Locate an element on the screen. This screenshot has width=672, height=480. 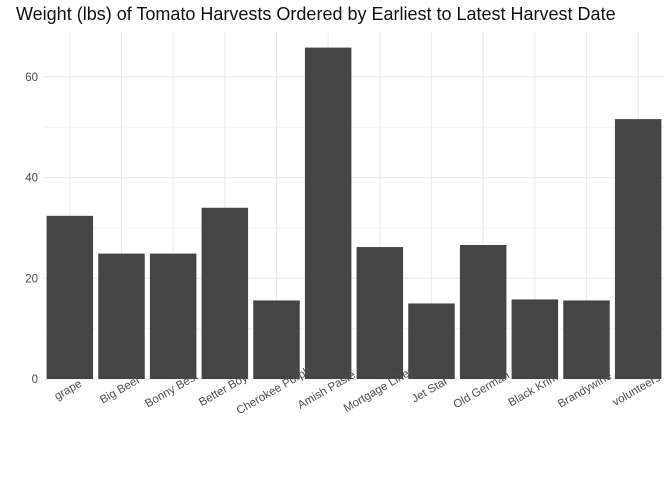
y-tick-label: 40 is located at coordinates (31, 179).